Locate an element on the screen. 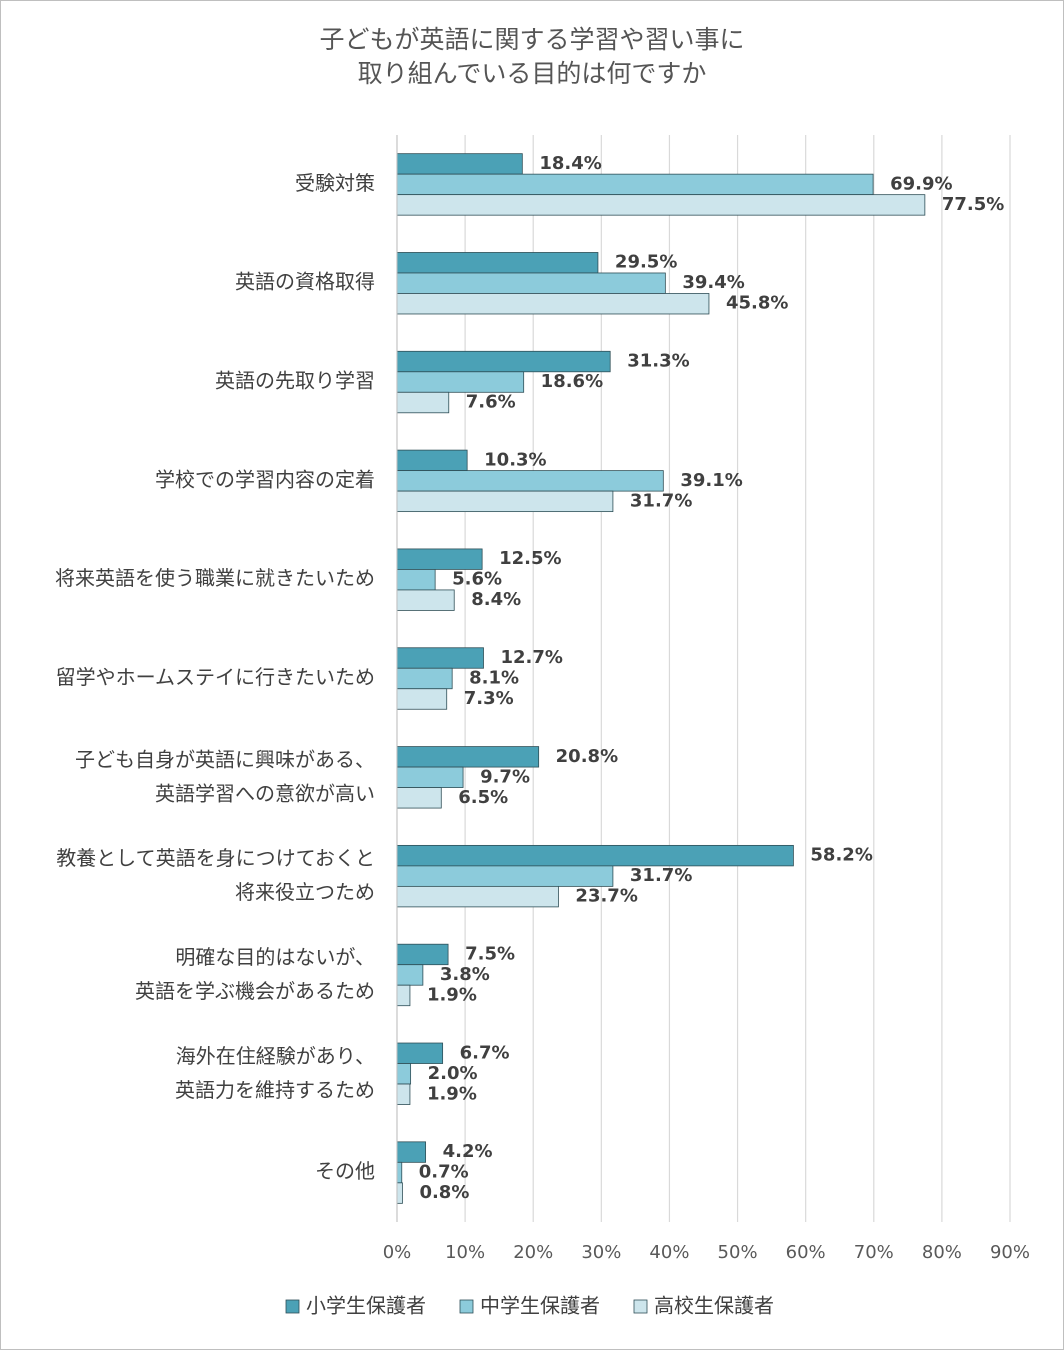  value-label: 12.5% is located at coordinates (530, 558).